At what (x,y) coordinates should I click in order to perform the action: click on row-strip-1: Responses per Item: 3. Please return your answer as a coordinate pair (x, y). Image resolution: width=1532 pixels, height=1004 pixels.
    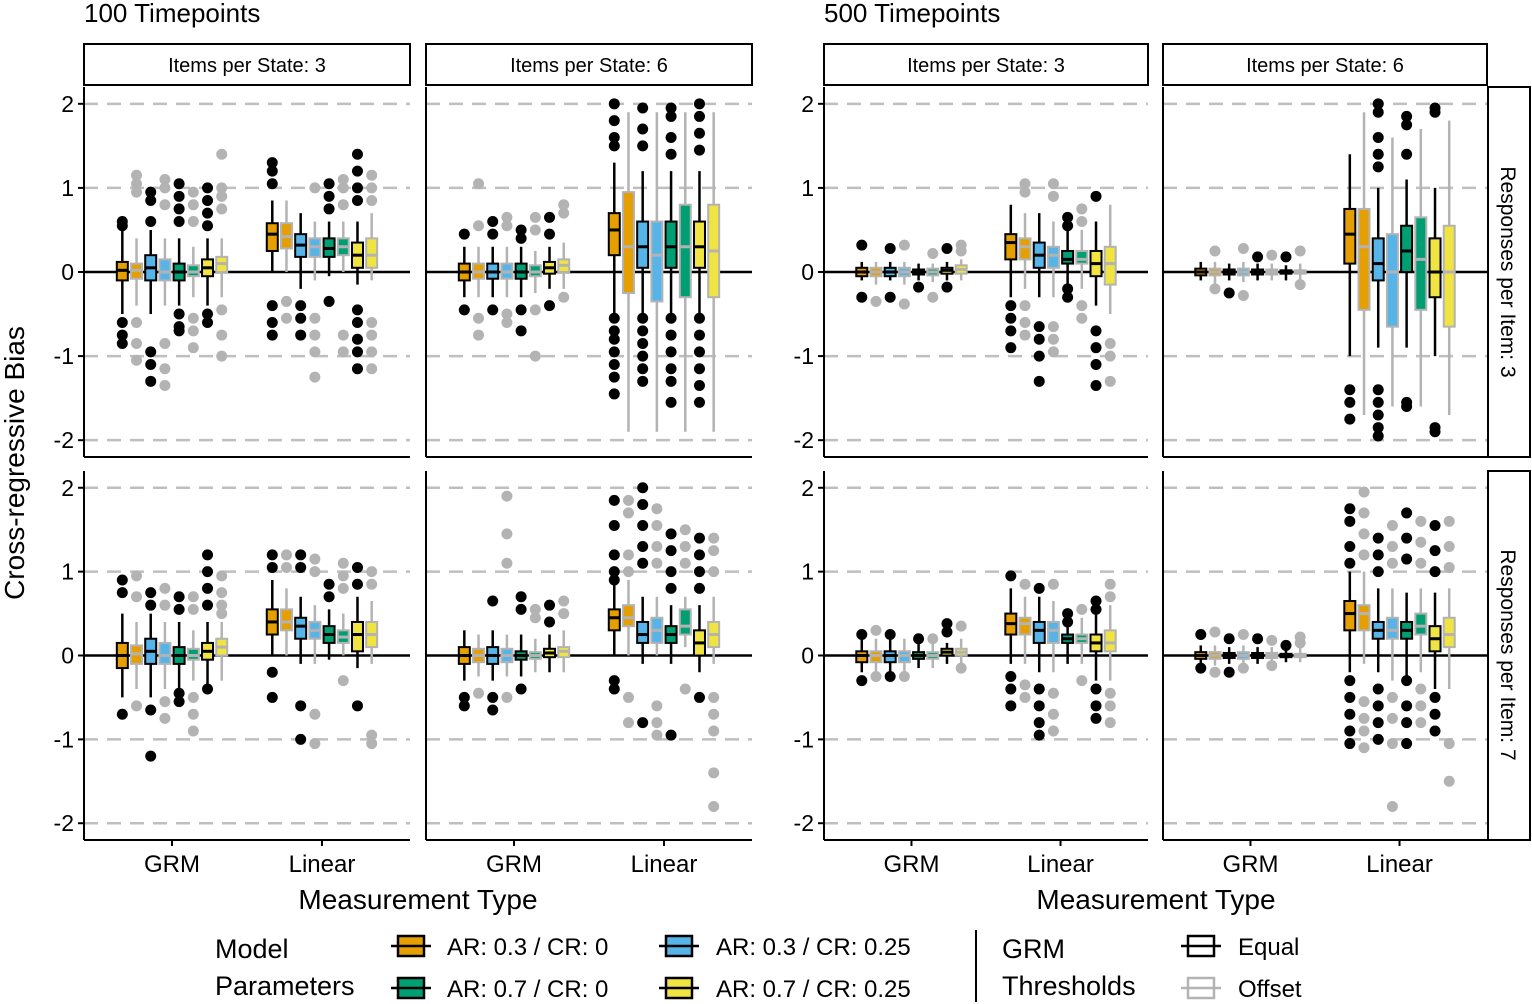
    Looking at the image, I should click on (1509, 272).